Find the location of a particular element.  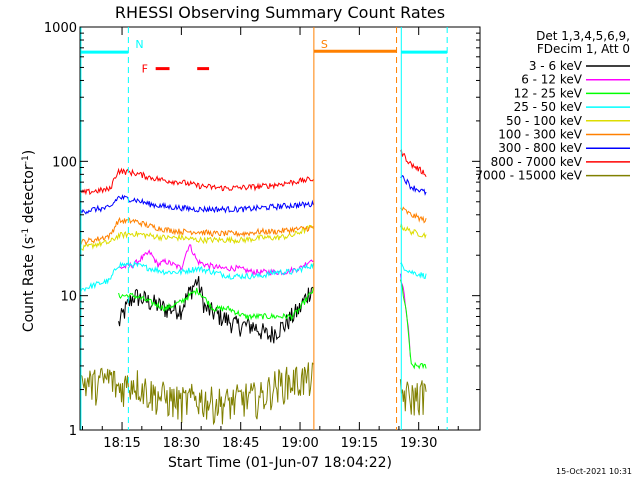

x-tick-label-18:30: 18:30 is located at coordinates (181, 443).